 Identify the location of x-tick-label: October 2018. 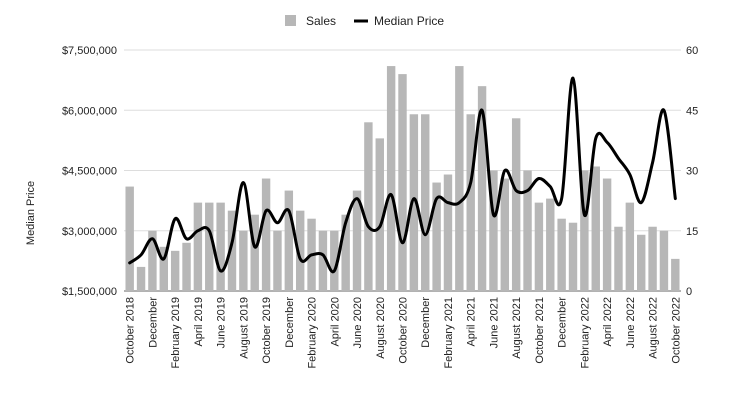
(131, 330).